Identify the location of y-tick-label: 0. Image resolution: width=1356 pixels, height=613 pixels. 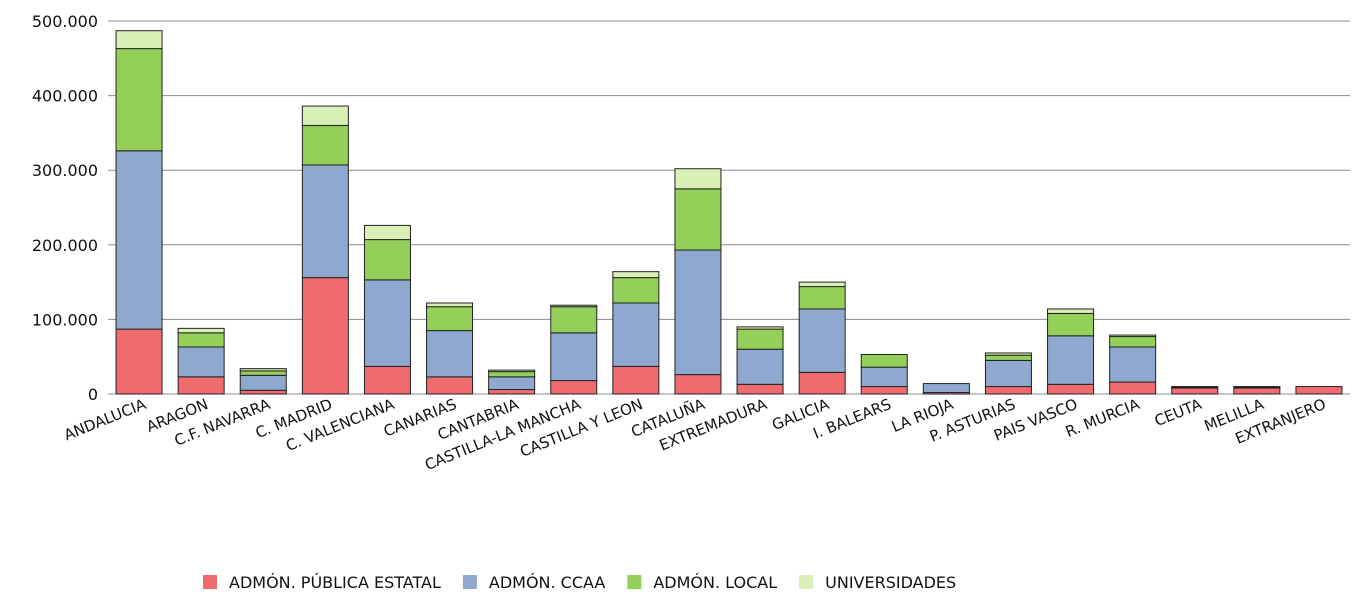
(93, 394).